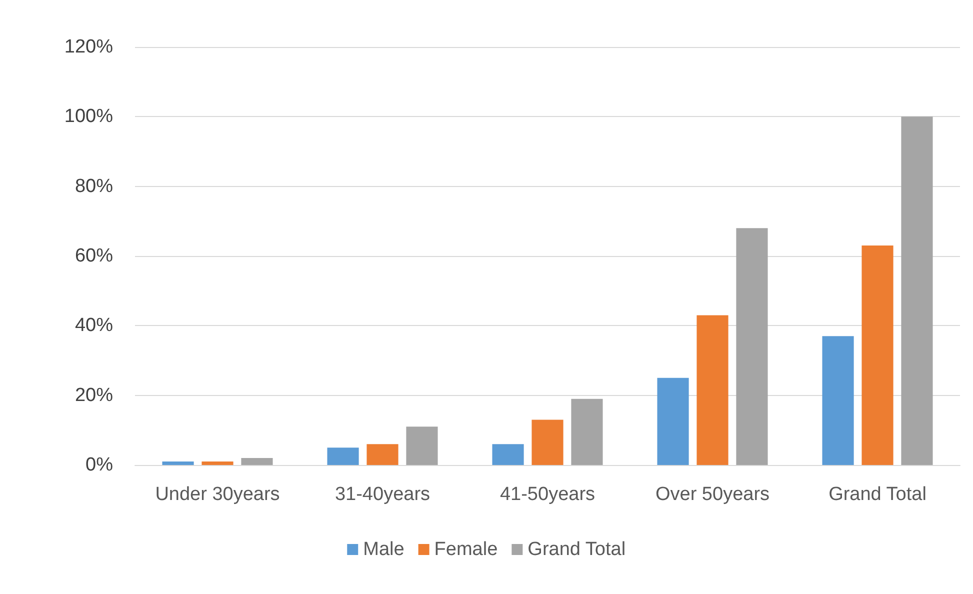 The height and width of the screenshot is (594, 973). What do you see at coordinates (94, 186) in the screenshot?
I see `y-tick-label: 80%` at bounding box center [94, 186].